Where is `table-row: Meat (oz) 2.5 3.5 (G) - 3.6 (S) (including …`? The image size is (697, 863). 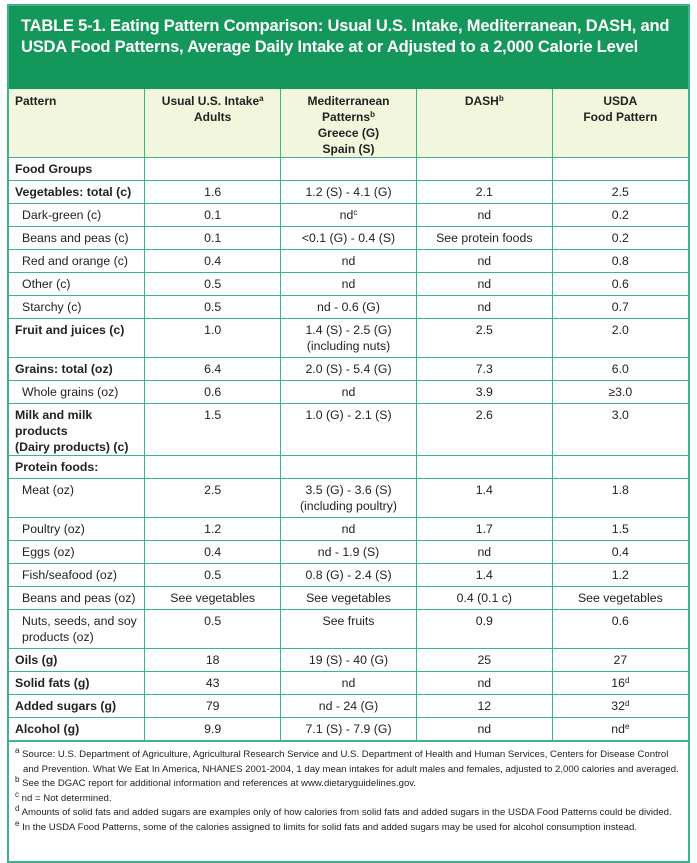
table-row: Meat (oz) 2.5 3.5 (G) - 3.6 (S) (including … is located at coordinates (348, 498).